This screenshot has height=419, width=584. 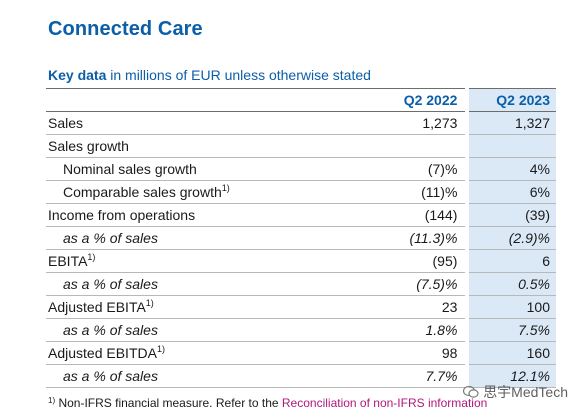 I want to click on table-row: Adjusted EBITDA1) 98 160, so click(x=301, y=353).